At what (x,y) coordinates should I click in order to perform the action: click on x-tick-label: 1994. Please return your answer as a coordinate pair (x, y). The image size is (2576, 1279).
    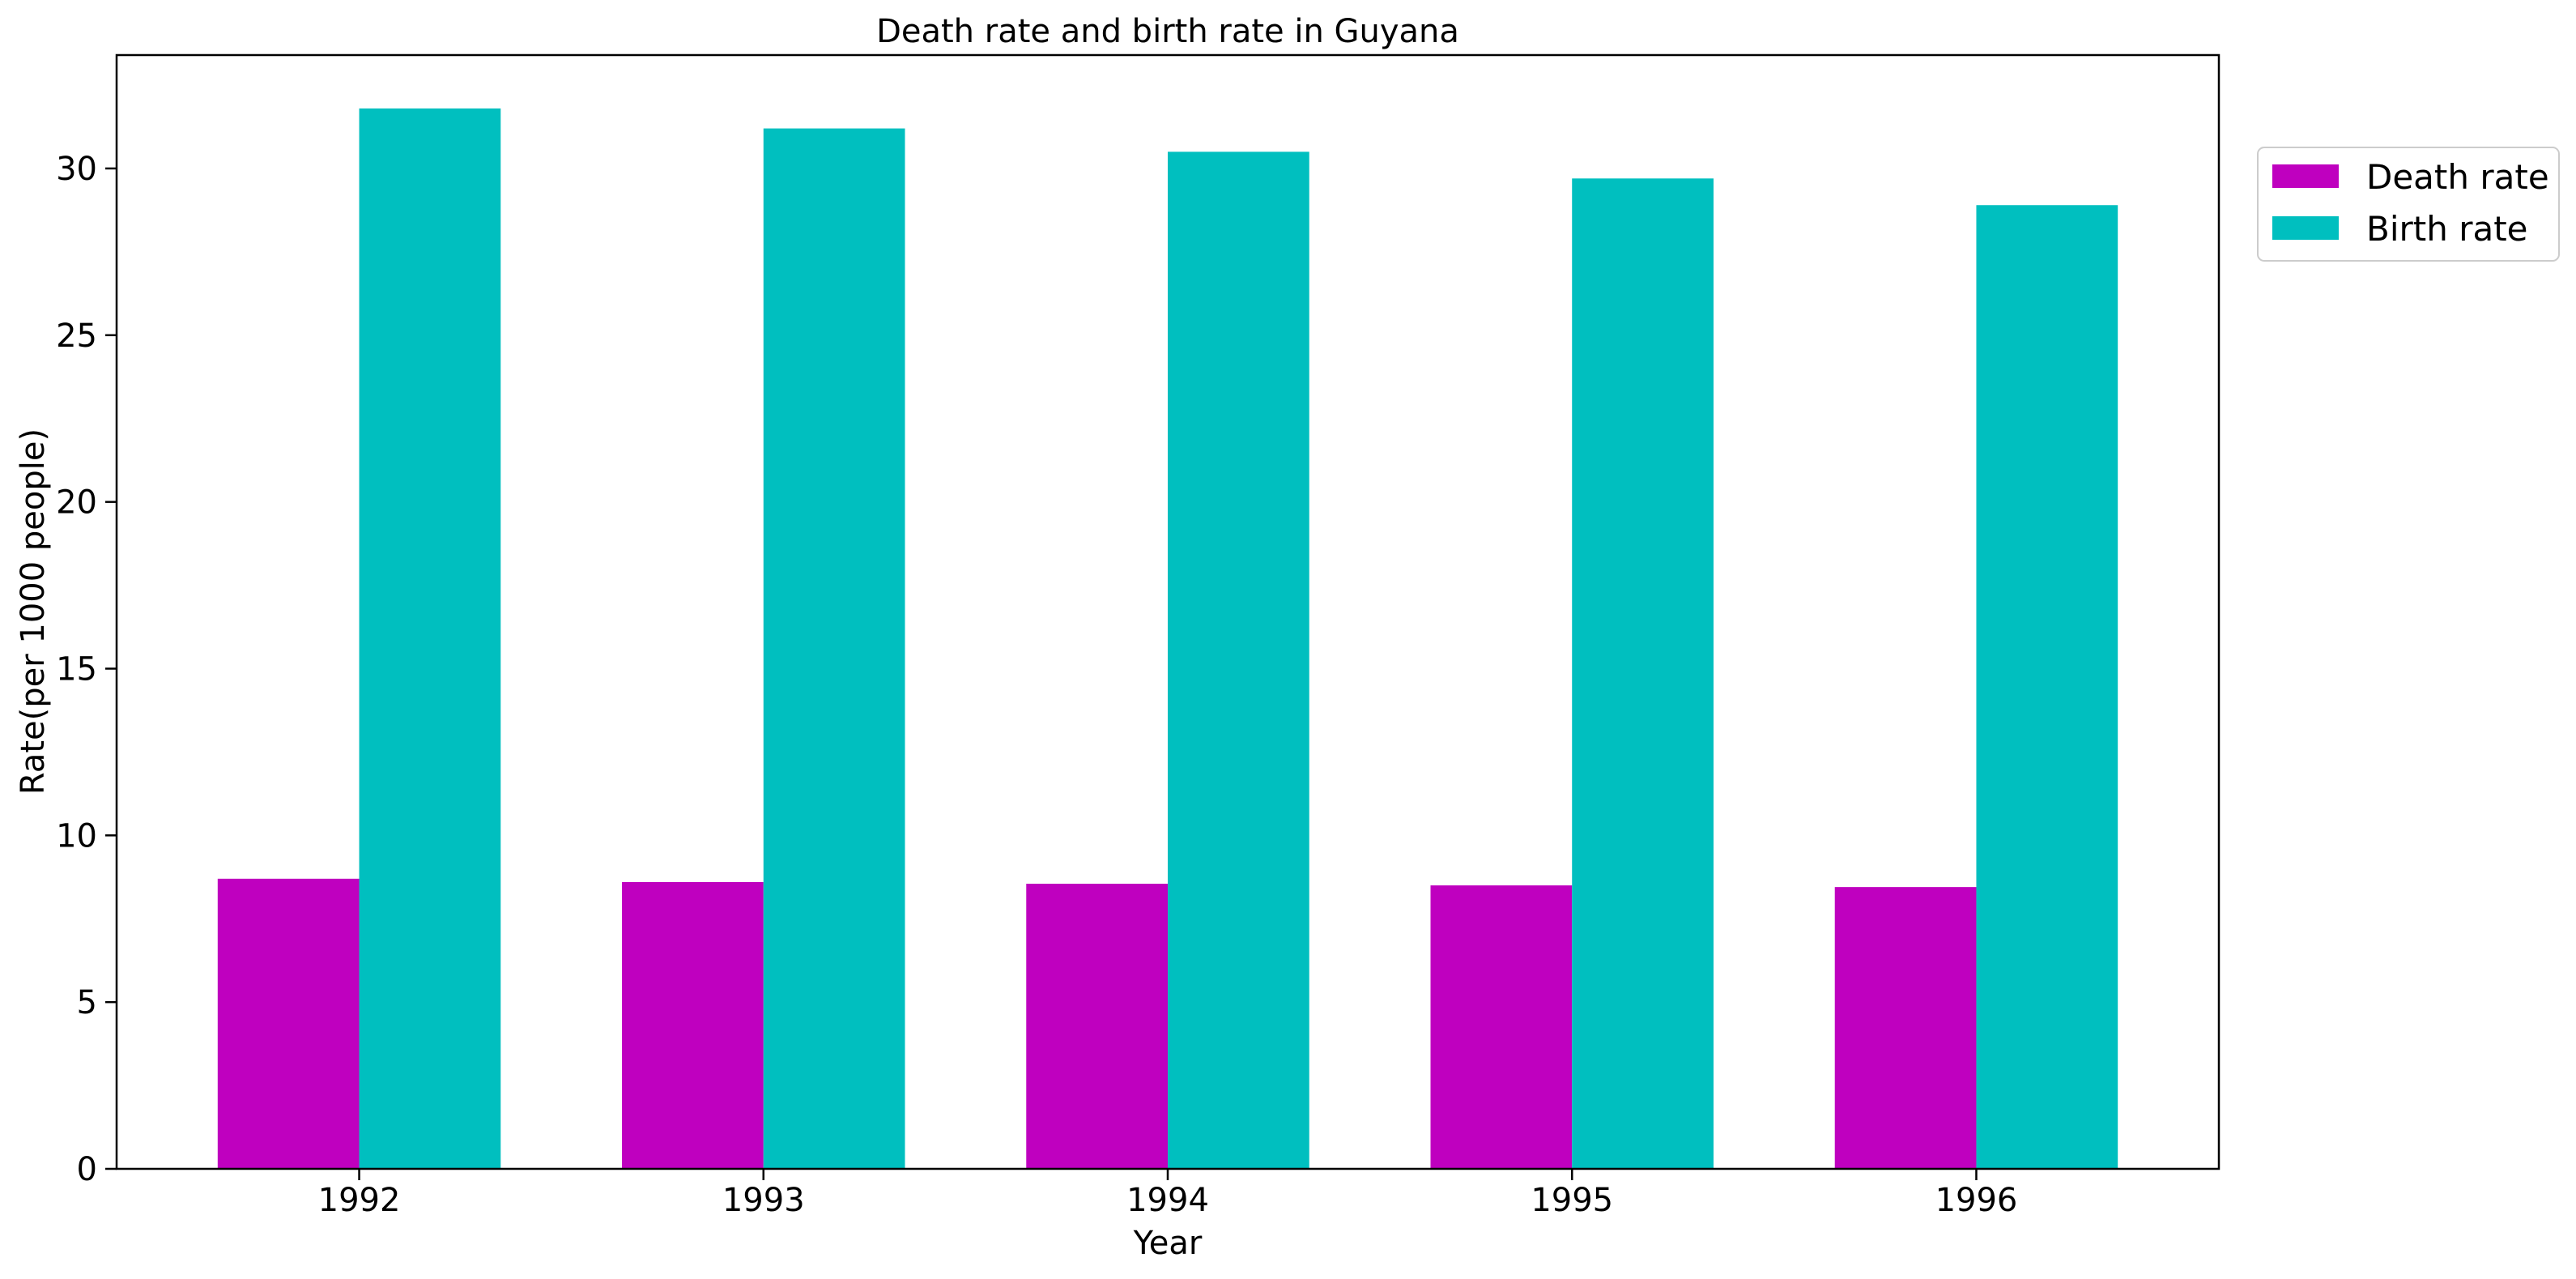
    Looking at the image, I should click on (1167, 1200).